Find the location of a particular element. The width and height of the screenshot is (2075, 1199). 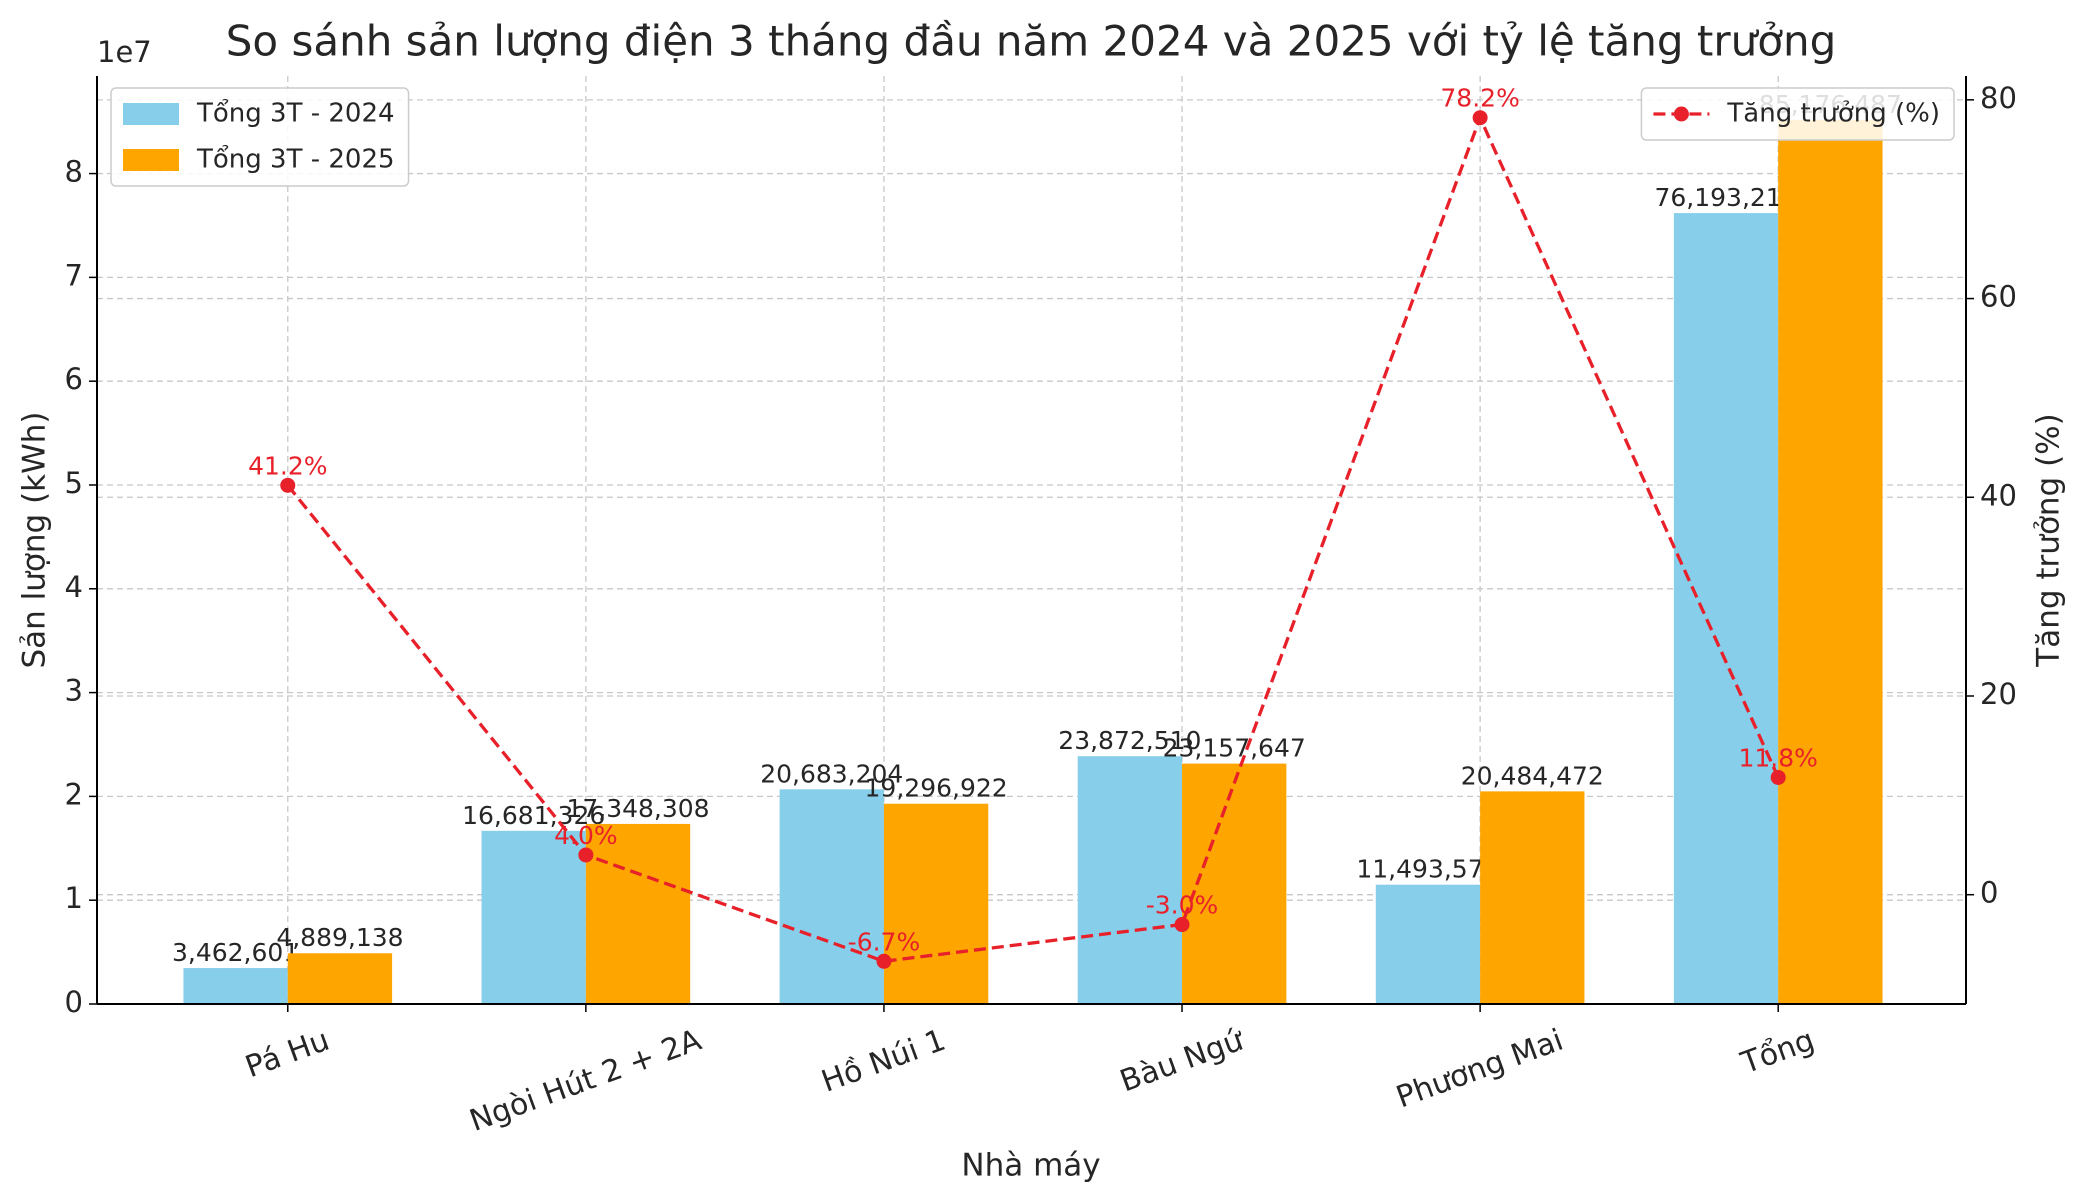

legend: Tăng trưởng (%) is located at coordinates (1797, 114).